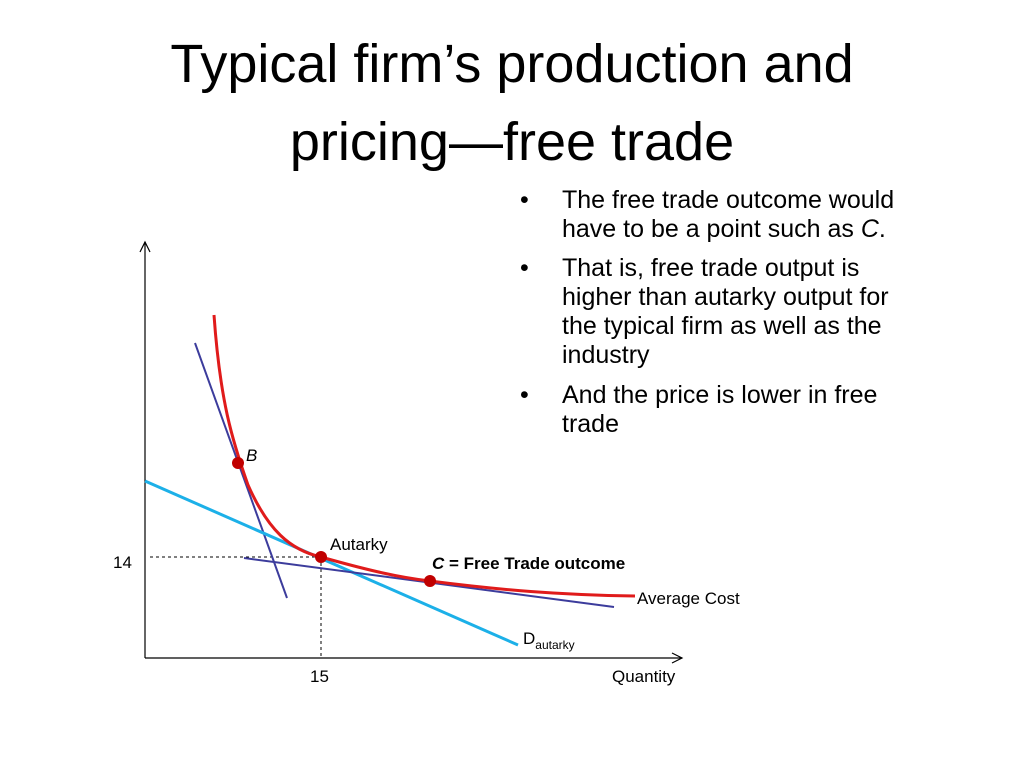 The height and width of the screenshot is (768, 1024). I want to click on bullet-text: have to be a point such as C., so click(724, 229).